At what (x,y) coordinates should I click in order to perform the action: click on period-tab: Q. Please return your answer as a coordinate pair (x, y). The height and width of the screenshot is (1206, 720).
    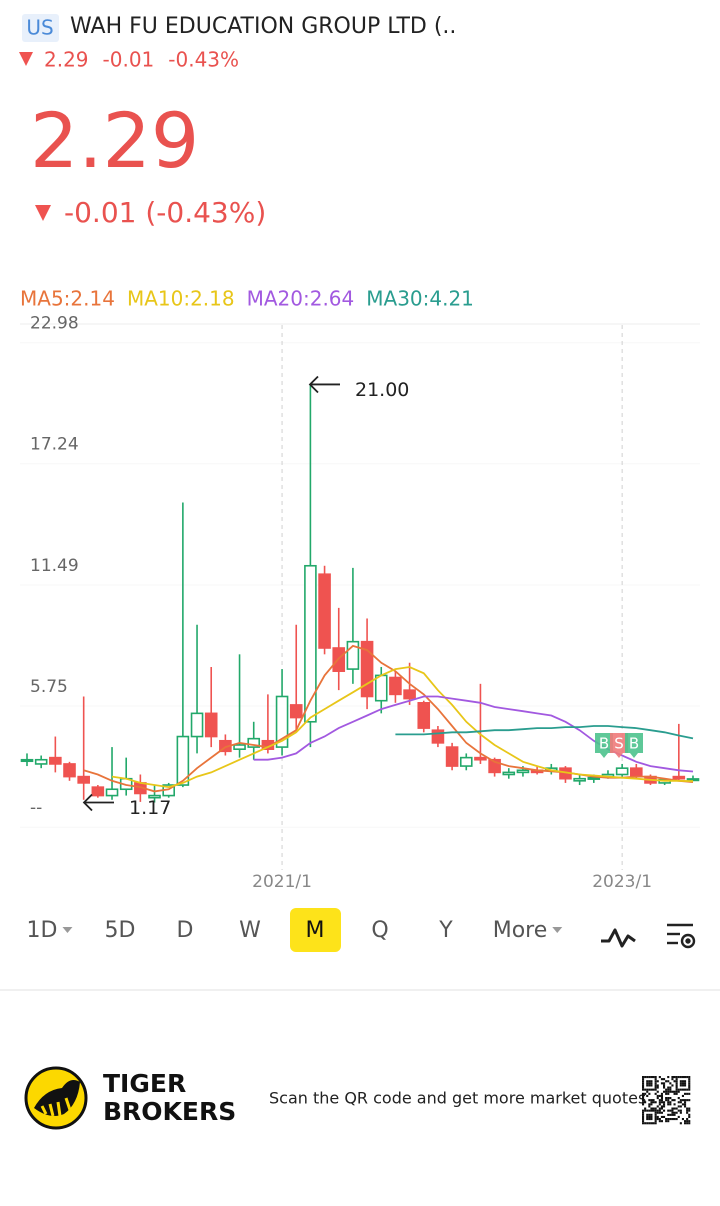
    Looking at the image, I should click on (379, 930).